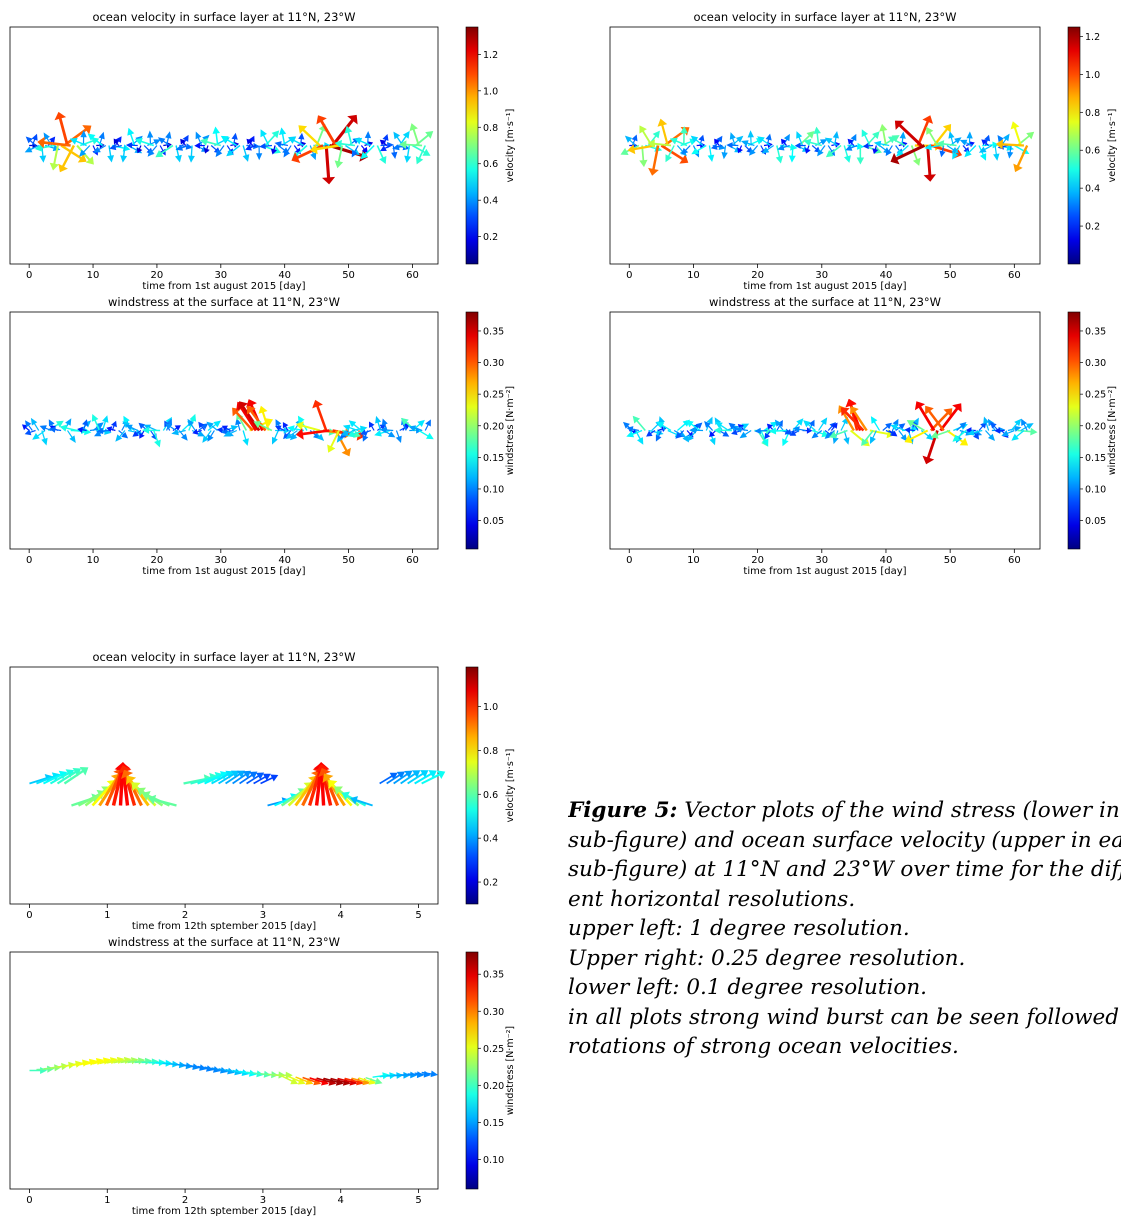 The image size is (1121, 1223). I want to click on x-tick-label: 40, so click(886, 560).